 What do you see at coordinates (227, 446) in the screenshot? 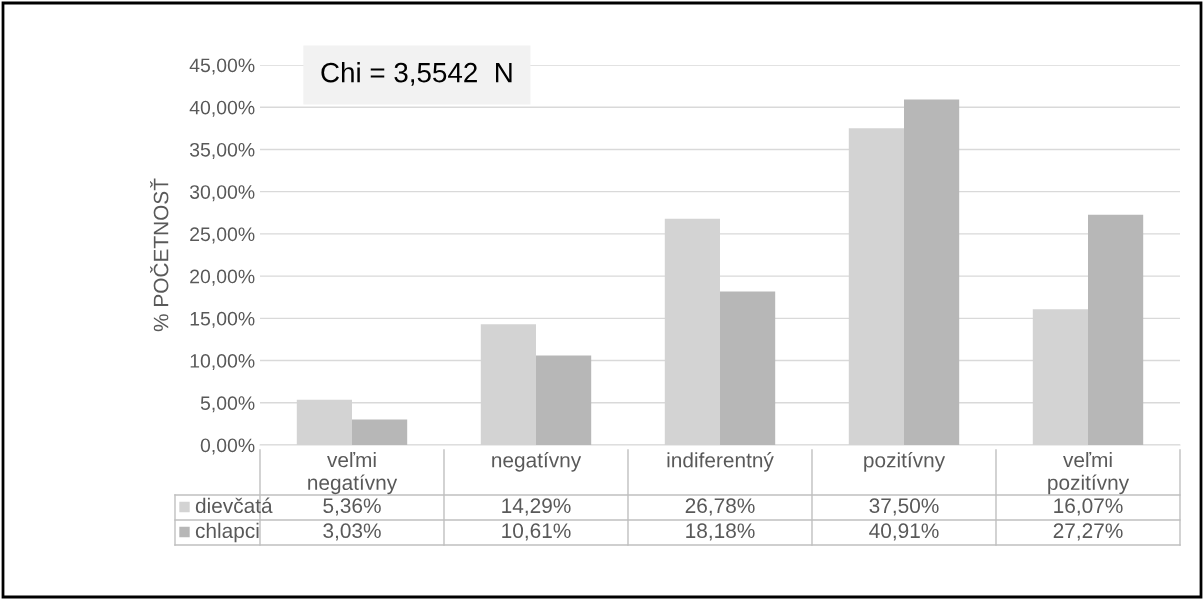
I see `y-tick-label: 0,00%` at bounding box center [227, 446].